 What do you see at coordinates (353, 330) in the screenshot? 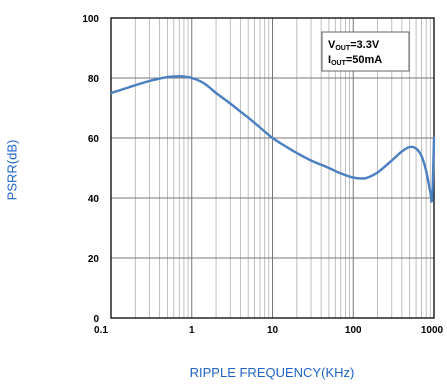
I see `x-tick-label: 100` at bounding box center [353, 330].